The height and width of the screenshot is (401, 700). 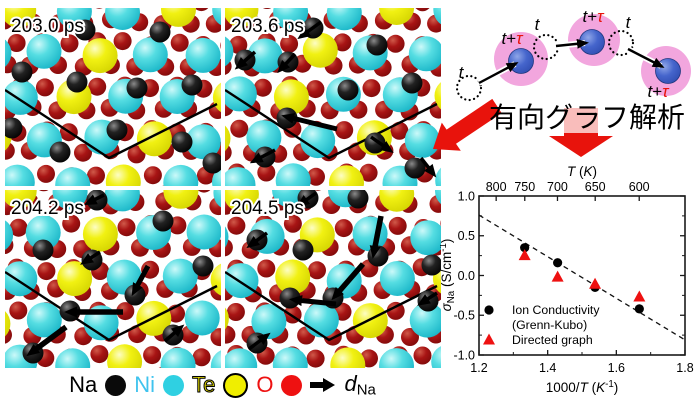 What do you see at coordinates (616, 368) in the screenshot?
I see `x-tick-label: 1.6` at bounding box center [616, 368].